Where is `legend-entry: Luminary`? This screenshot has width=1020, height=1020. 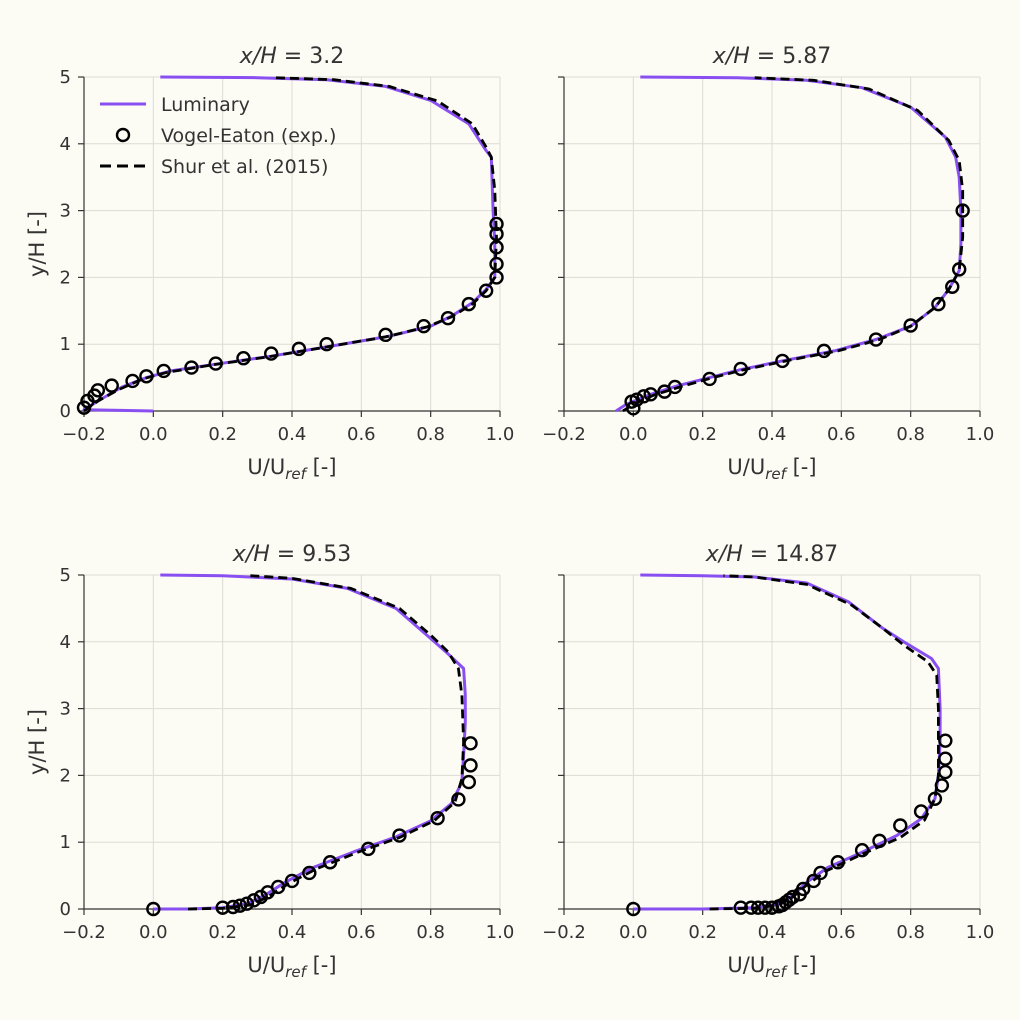
legend-entry: Luminary is located at coordinates (175, 105).